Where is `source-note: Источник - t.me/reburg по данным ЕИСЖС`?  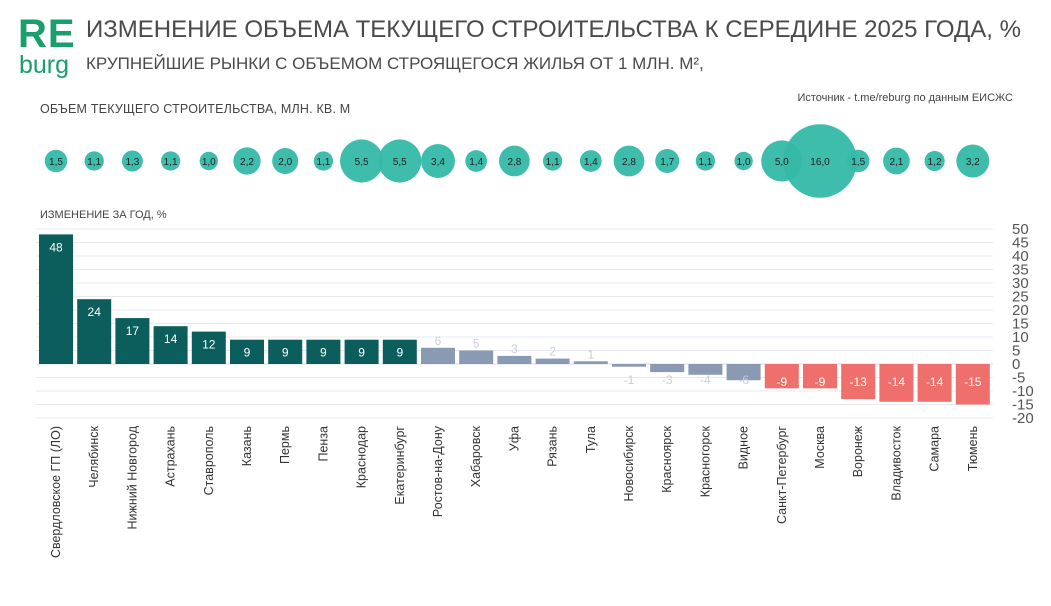 source-note: Источник - t.me/reburg по данным ЕИСЖС is located at coordinates (905, 98).